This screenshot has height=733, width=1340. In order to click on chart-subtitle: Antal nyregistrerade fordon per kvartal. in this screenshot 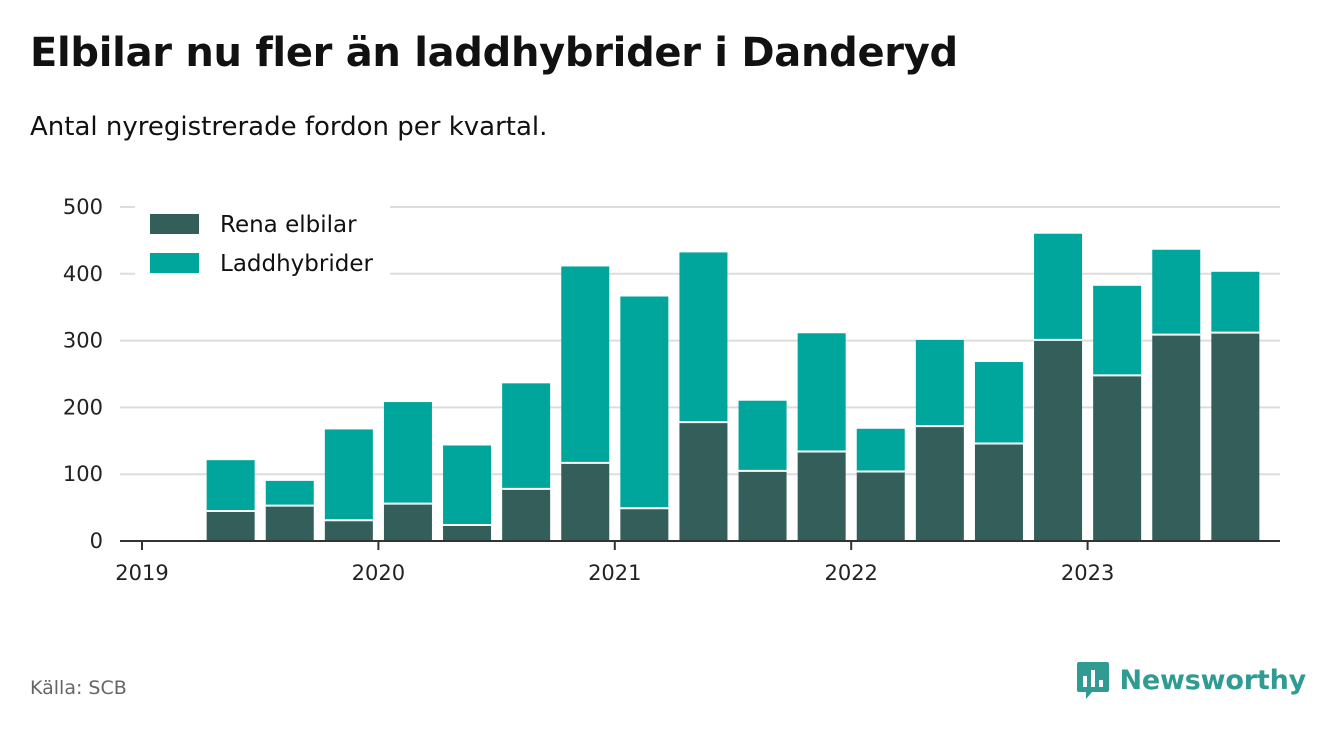, I will do `click(289, 127)`.